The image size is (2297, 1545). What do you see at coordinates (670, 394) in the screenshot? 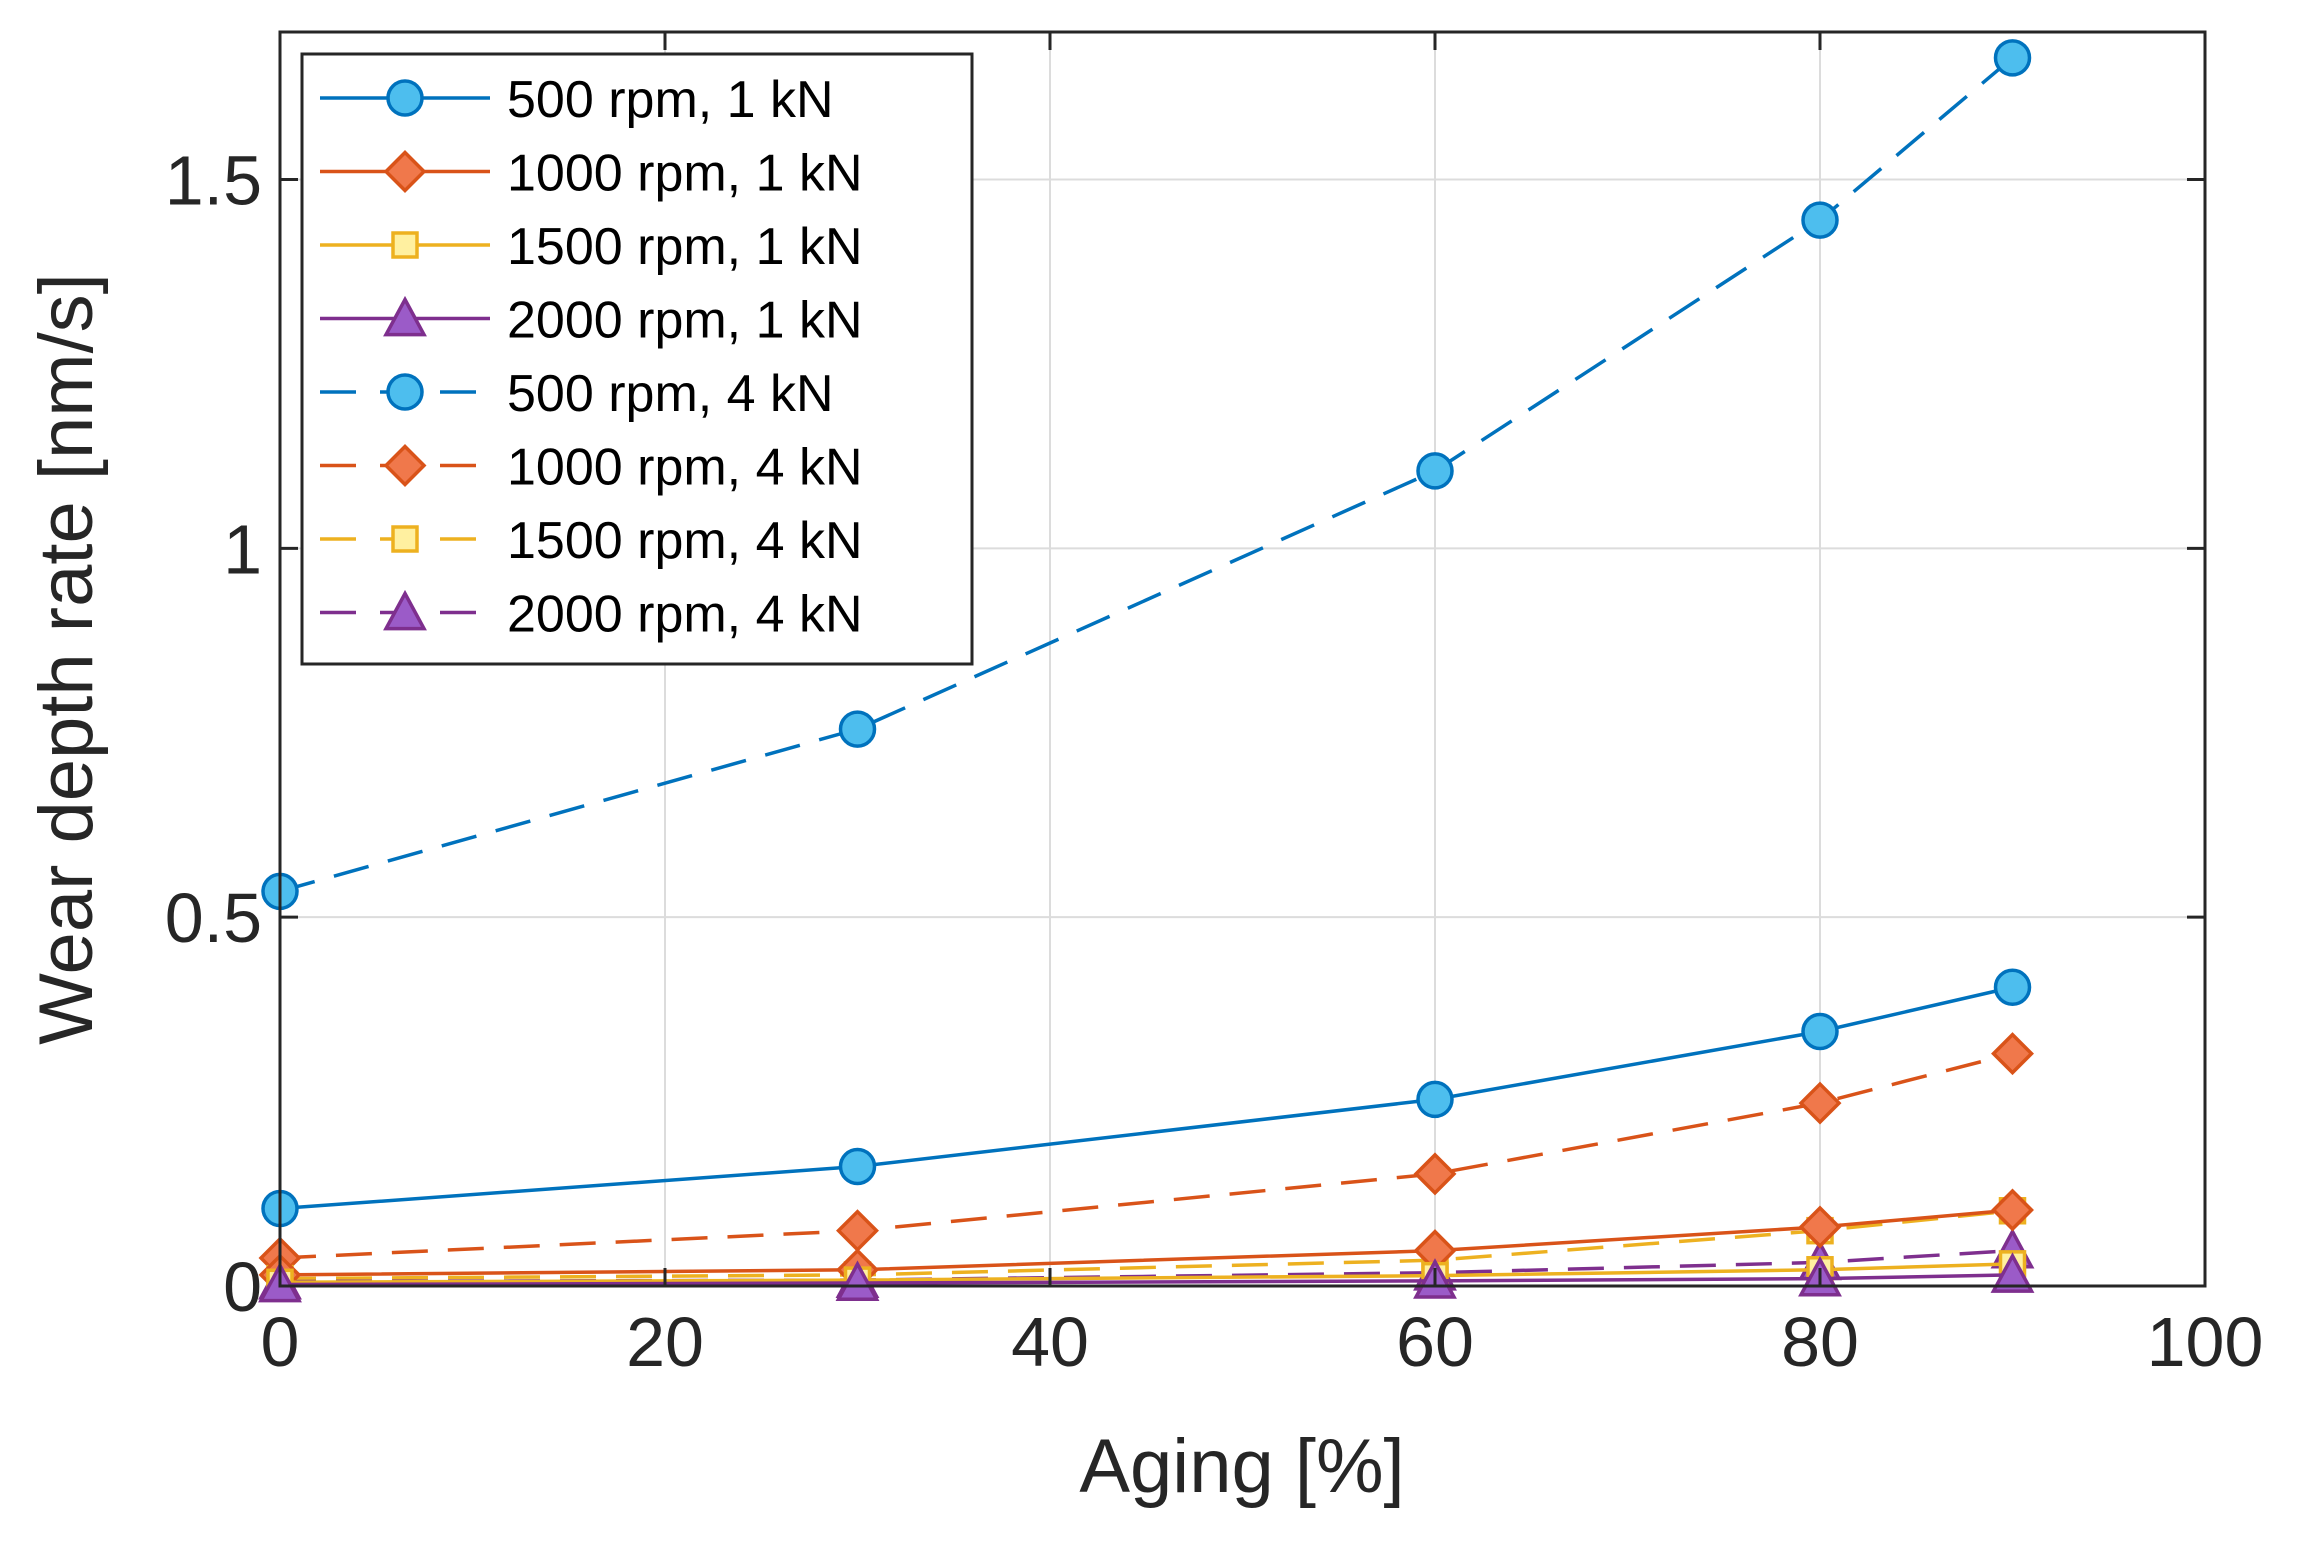
I see `legend-label: 500 rpm, 4 kN` at bounding box center [670, 394].